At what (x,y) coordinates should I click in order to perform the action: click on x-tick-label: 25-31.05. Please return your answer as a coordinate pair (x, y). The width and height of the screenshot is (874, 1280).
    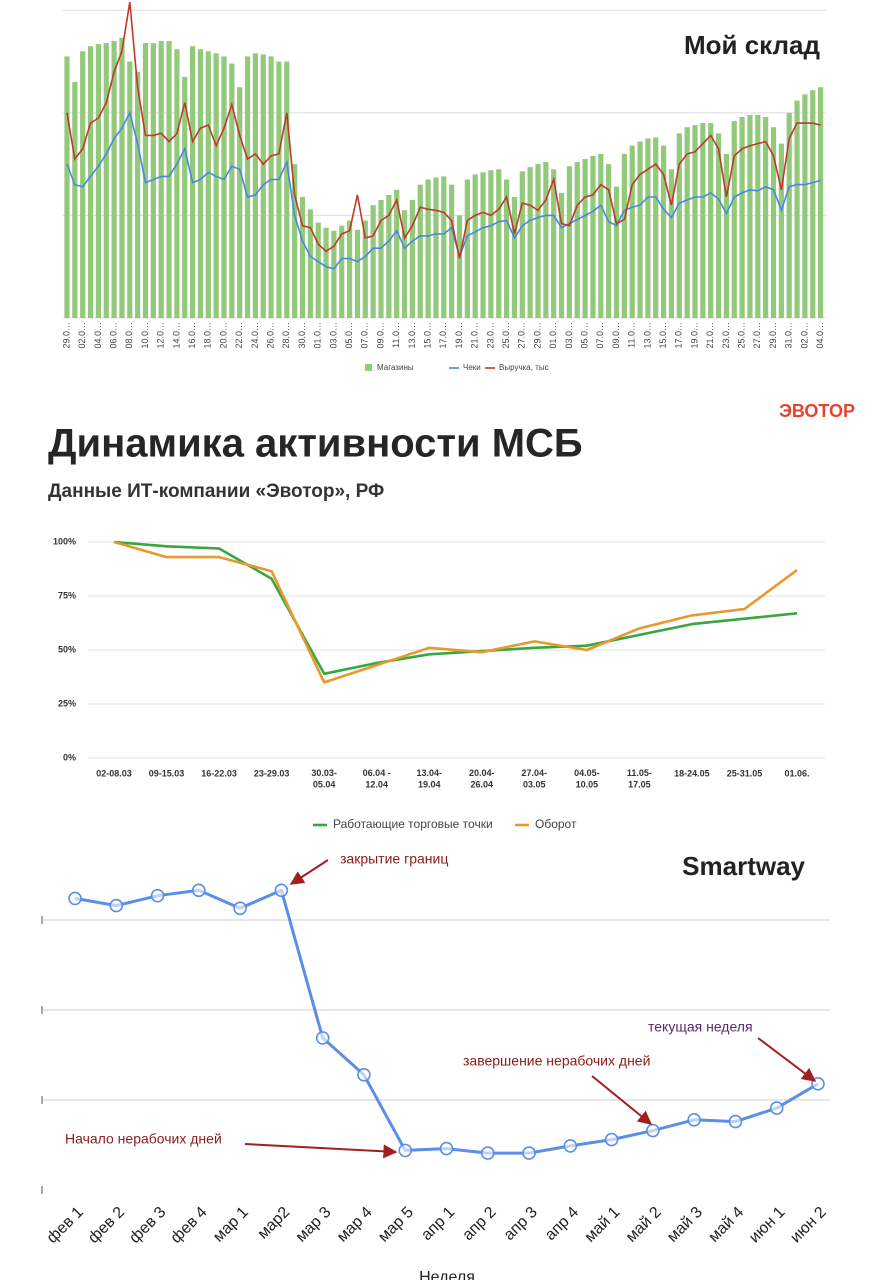
    Looking at the image, I should click on (745, 773).